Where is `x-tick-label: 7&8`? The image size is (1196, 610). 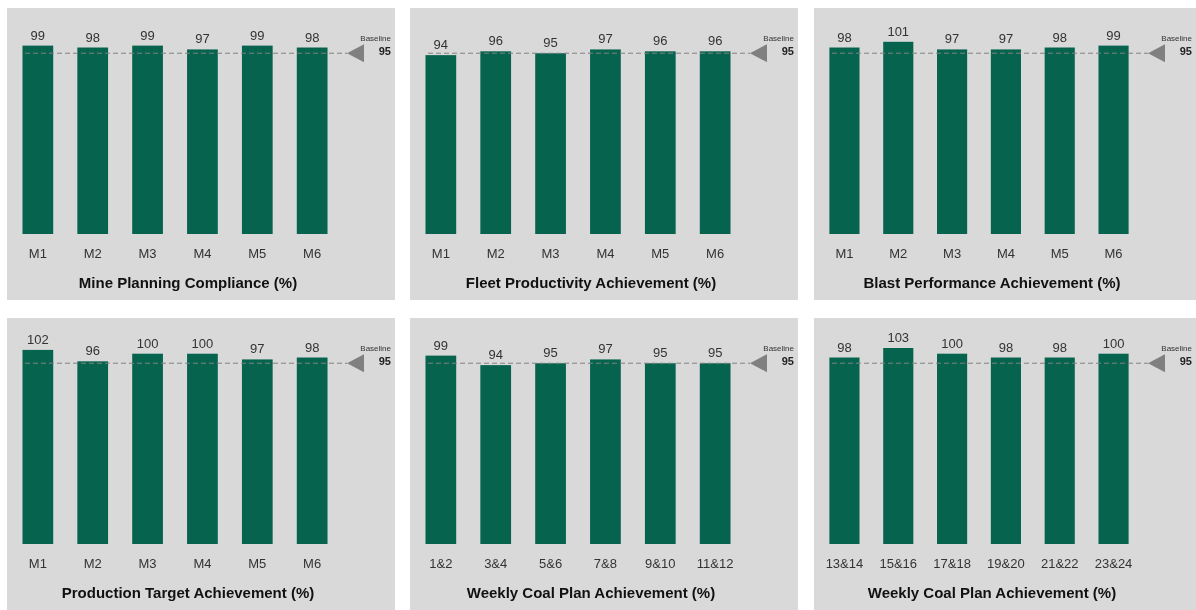 x-tick-label: 7&8 is located at coordinates (605, 563).